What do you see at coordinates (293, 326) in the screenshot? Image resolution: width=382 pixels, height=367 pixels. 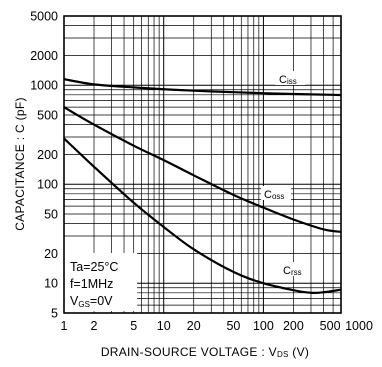 I see `x-tick-label: 200` at bounding box center [293, 326].